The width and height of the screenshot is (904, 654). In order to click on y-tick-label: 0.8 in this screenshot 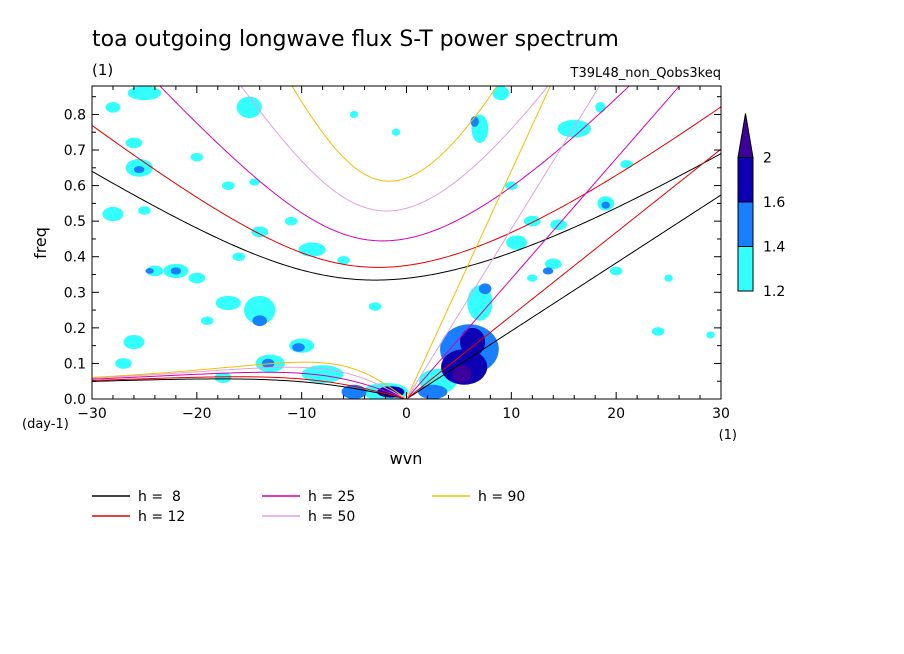, I will do `click(75, 115)`.